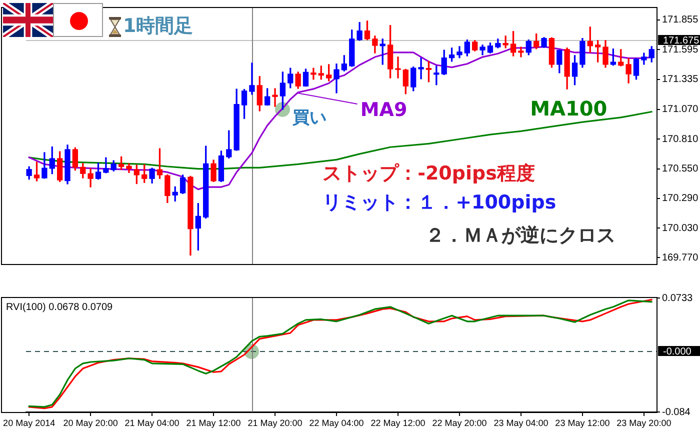 This screenshot has height=434, width=700. What do you see at coordinates (521, 423) in the screenshot?
I see `x-tick-label: 23 May 04:00` at bounding box center [521, 423].